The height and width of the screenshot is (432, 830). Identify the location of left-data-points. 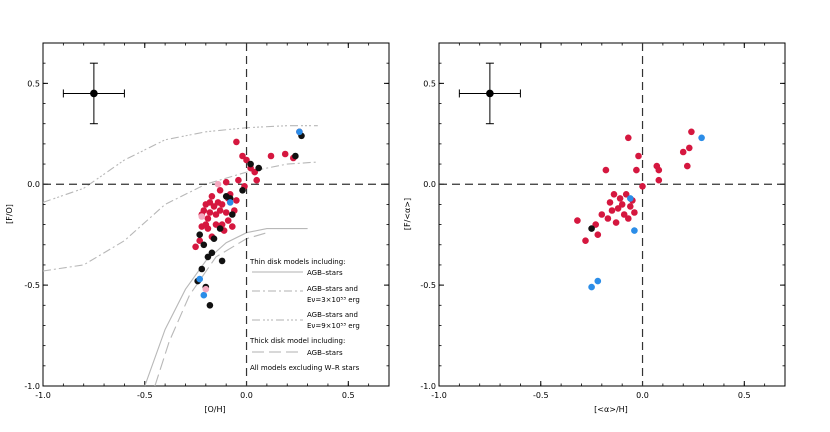
(248, 218).